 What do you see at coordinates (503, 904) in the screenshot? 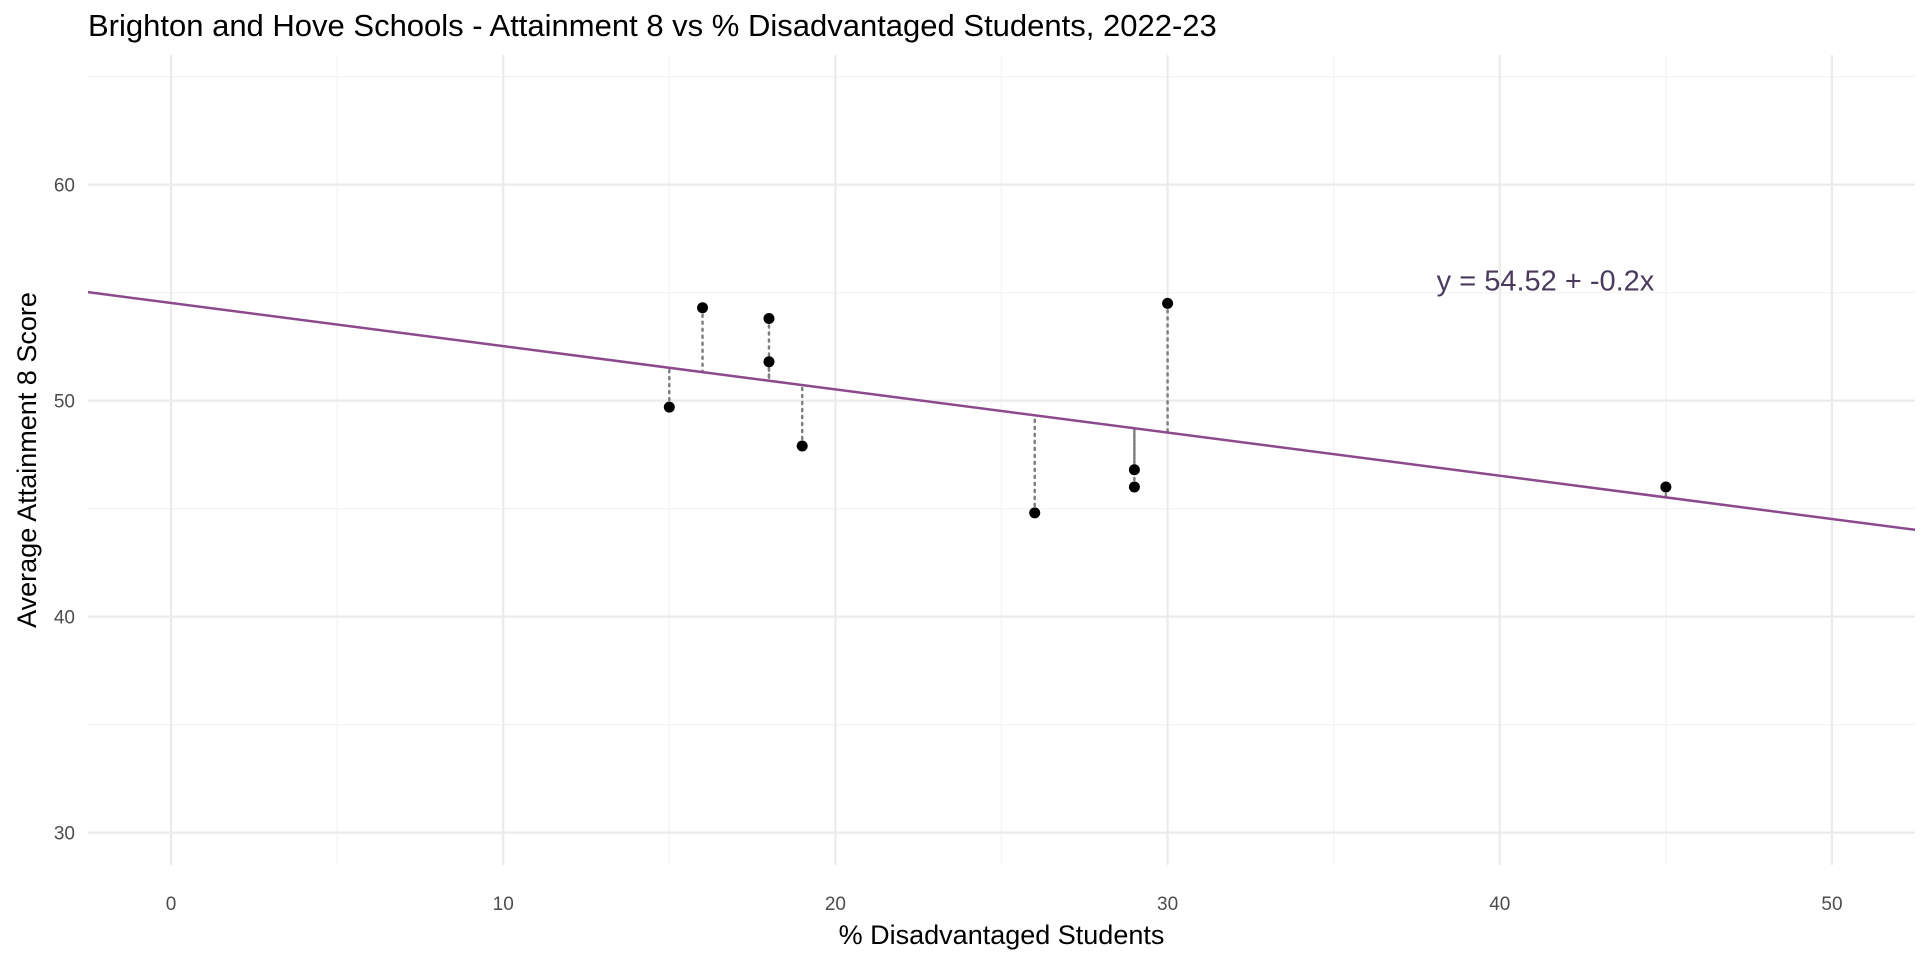
I see `x-tick-label: 10` at bounding box center [503, 904].